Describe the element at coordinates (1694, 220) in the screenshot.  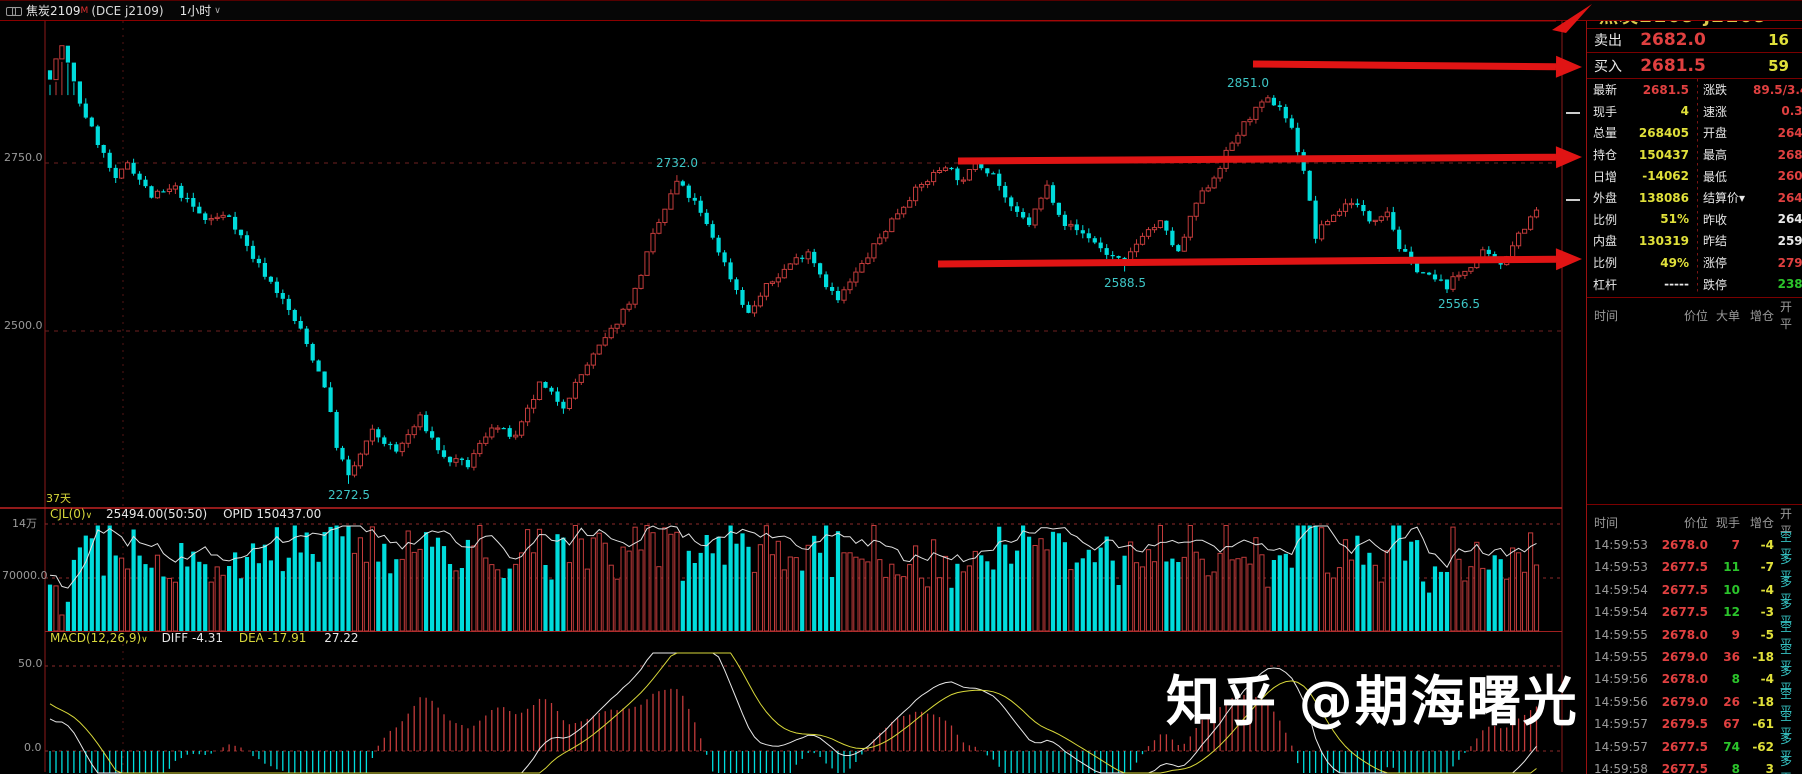
I see `quote-field-row: 比例 51% 昨收 2641` at that location.